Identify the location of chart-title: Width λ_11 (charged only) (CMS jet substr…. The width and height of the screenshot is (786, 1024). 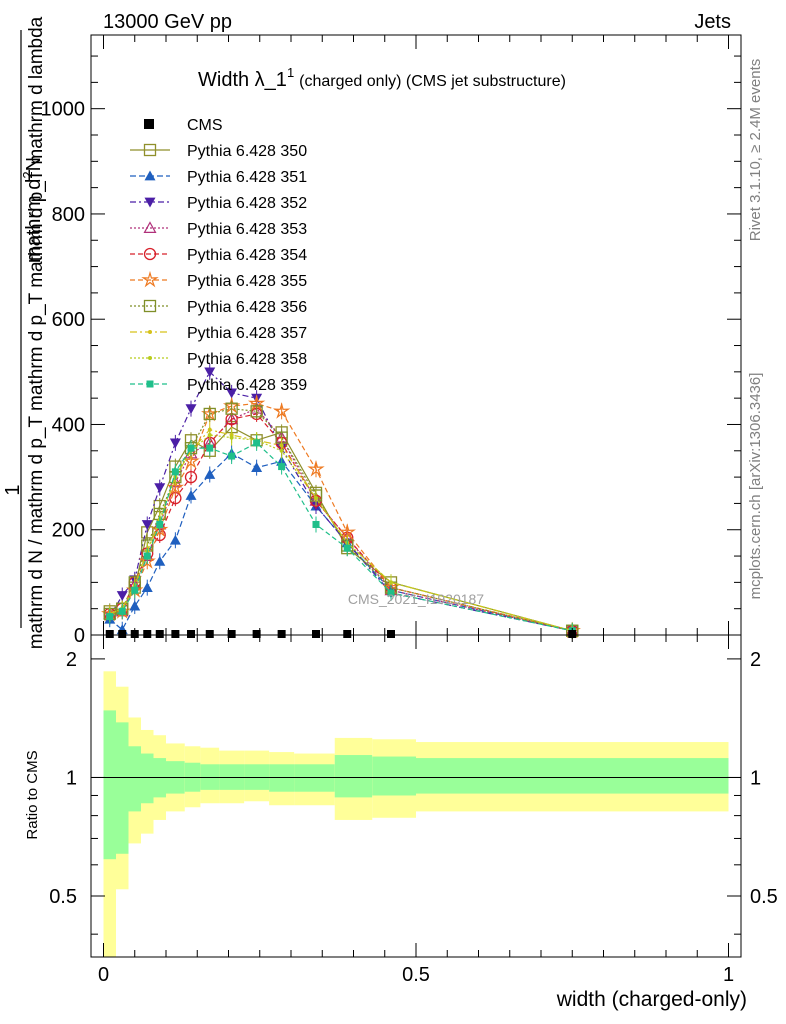
(382, 78).